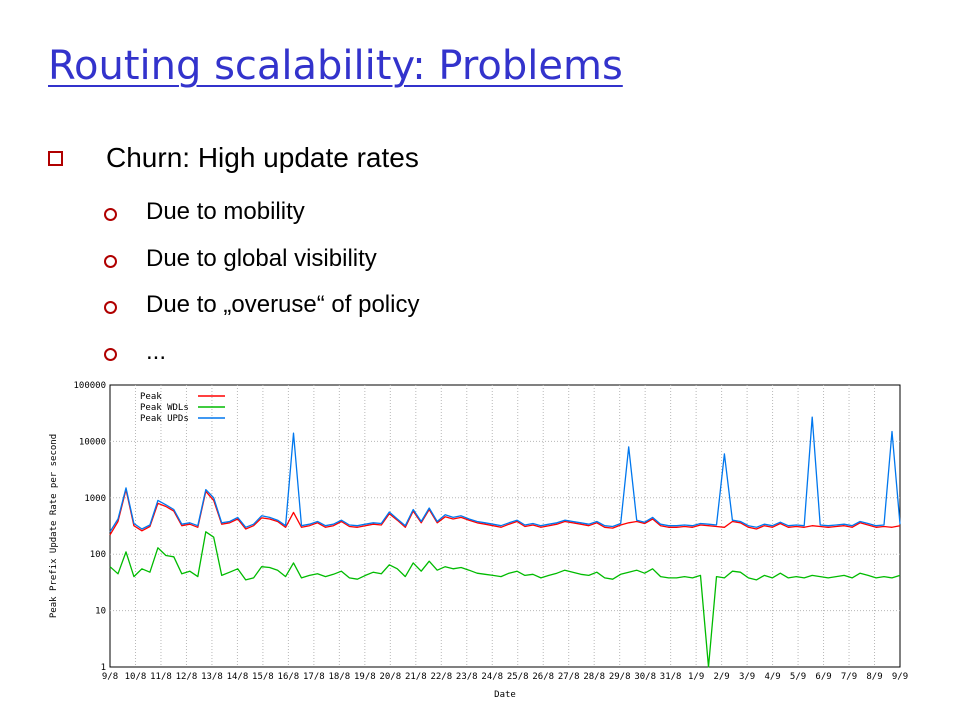  What do you see at coordinates (261, 258) in the screenshot?
I see `sub-bullet-text: Due to global visibility` at bounding box center [261, 258].